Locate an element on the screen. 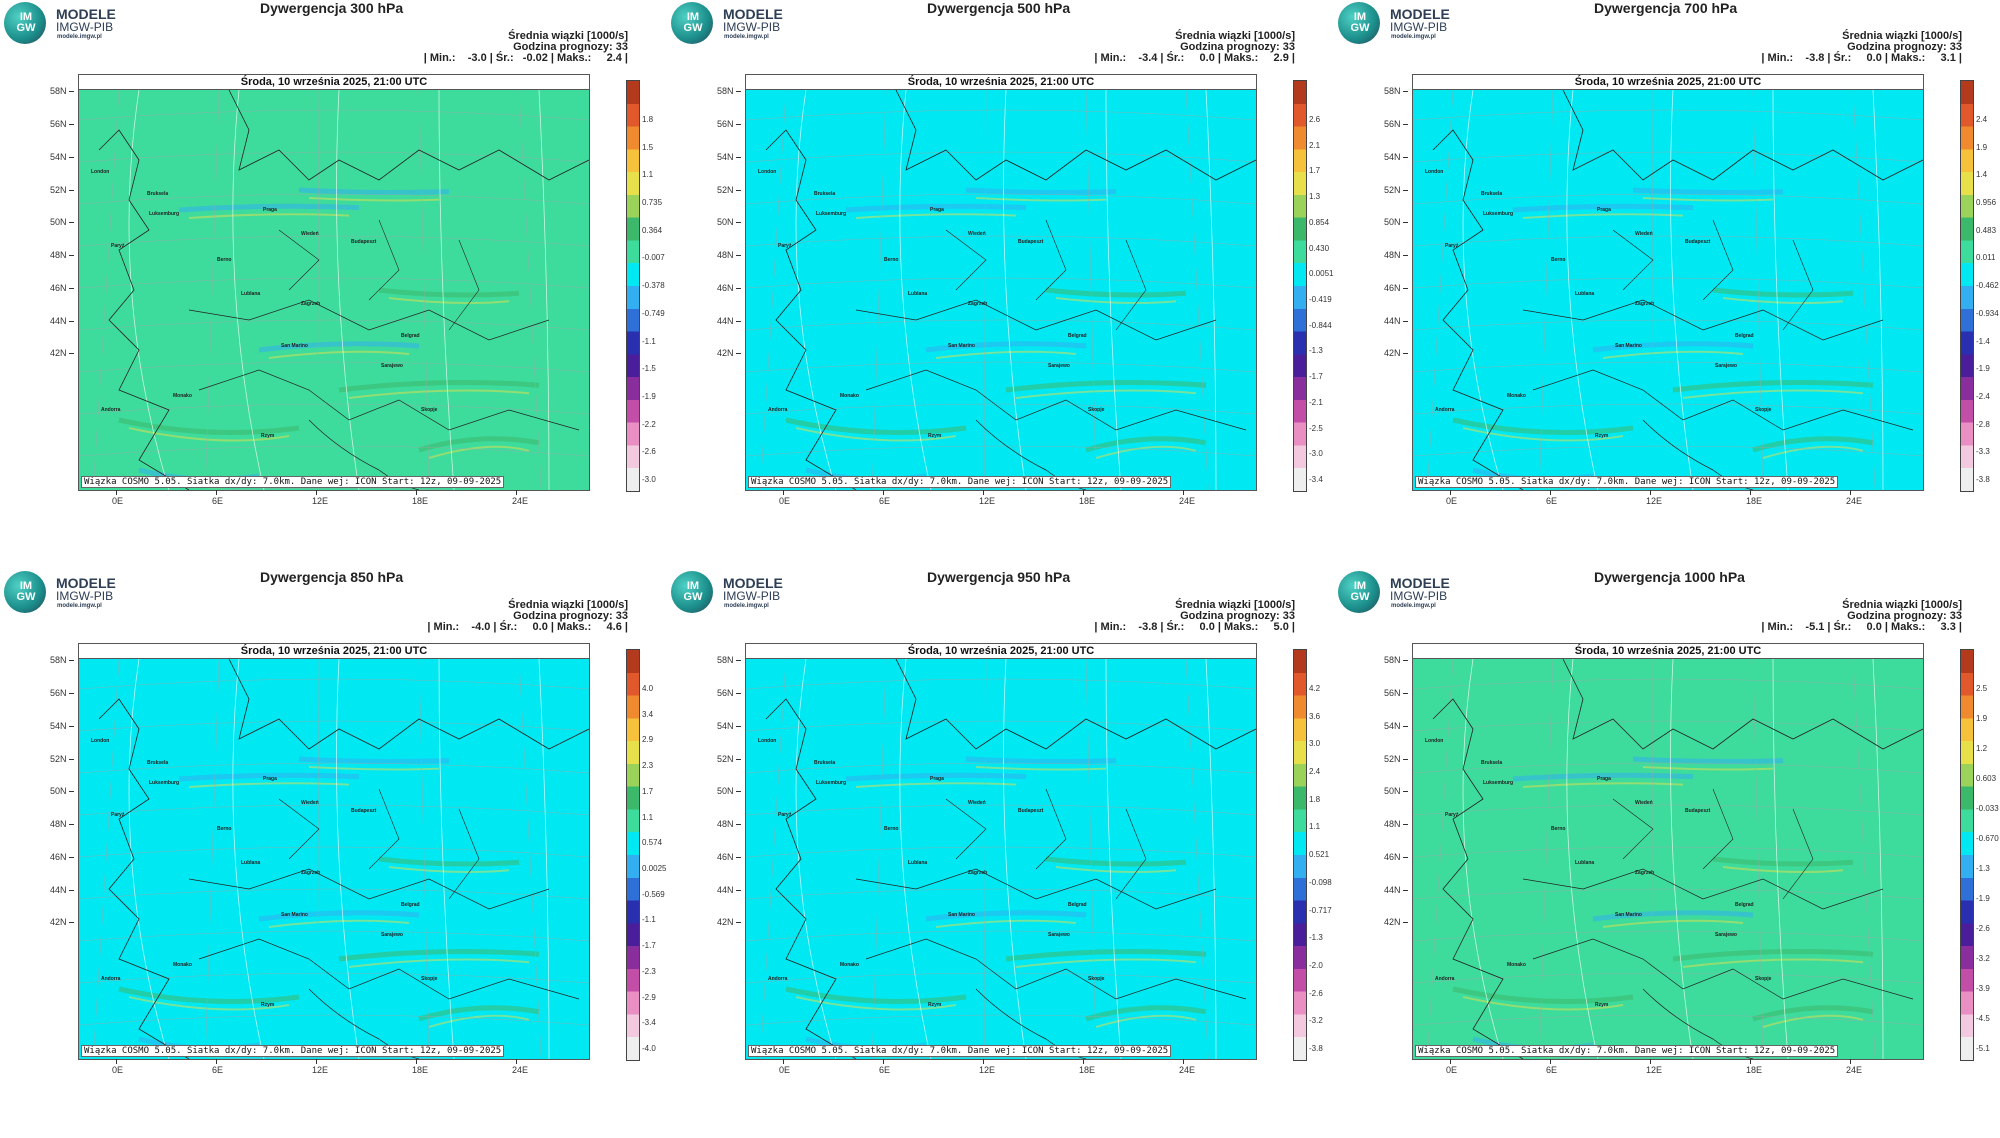 This screenshot has height=1138, width=2000. colorbar-tick-label: 1.1 is located at coordinates (648, 175).